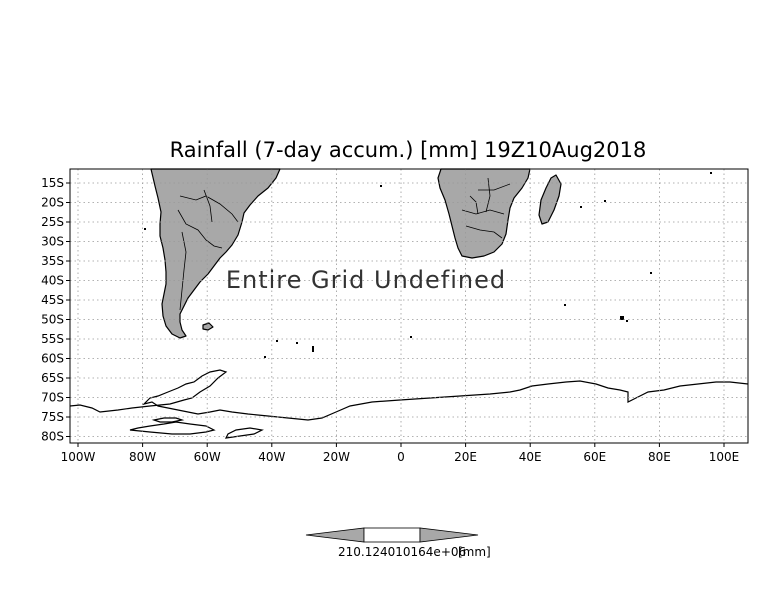 The image size is (784, 616). What do you see at coordinates (52, 378) in the screenshot?
I see `lat-tick-label: 65S` at bounding box center [52, 378].